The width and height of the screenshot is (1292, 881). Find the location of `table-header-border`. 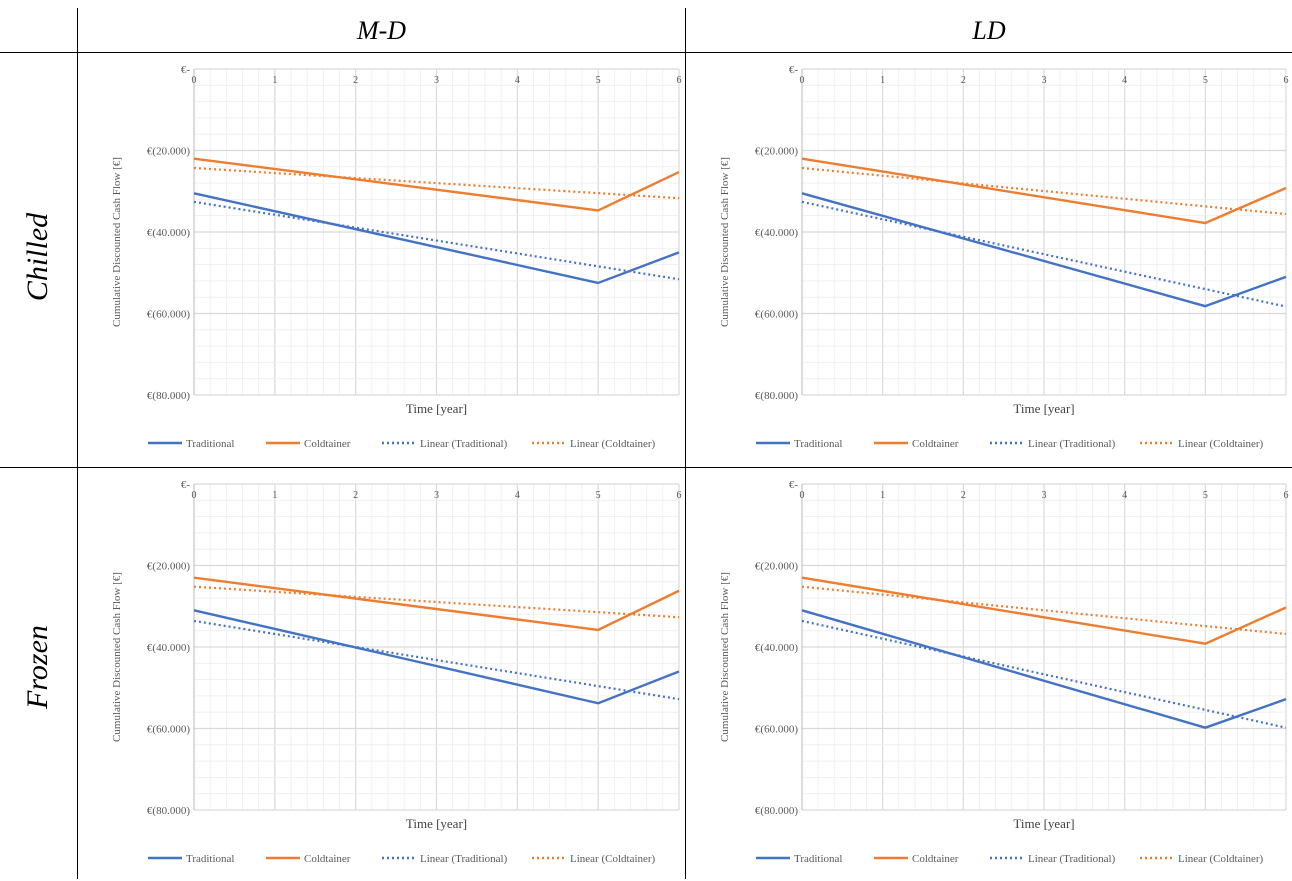

table-header-border is located at coordinates (646, 52).